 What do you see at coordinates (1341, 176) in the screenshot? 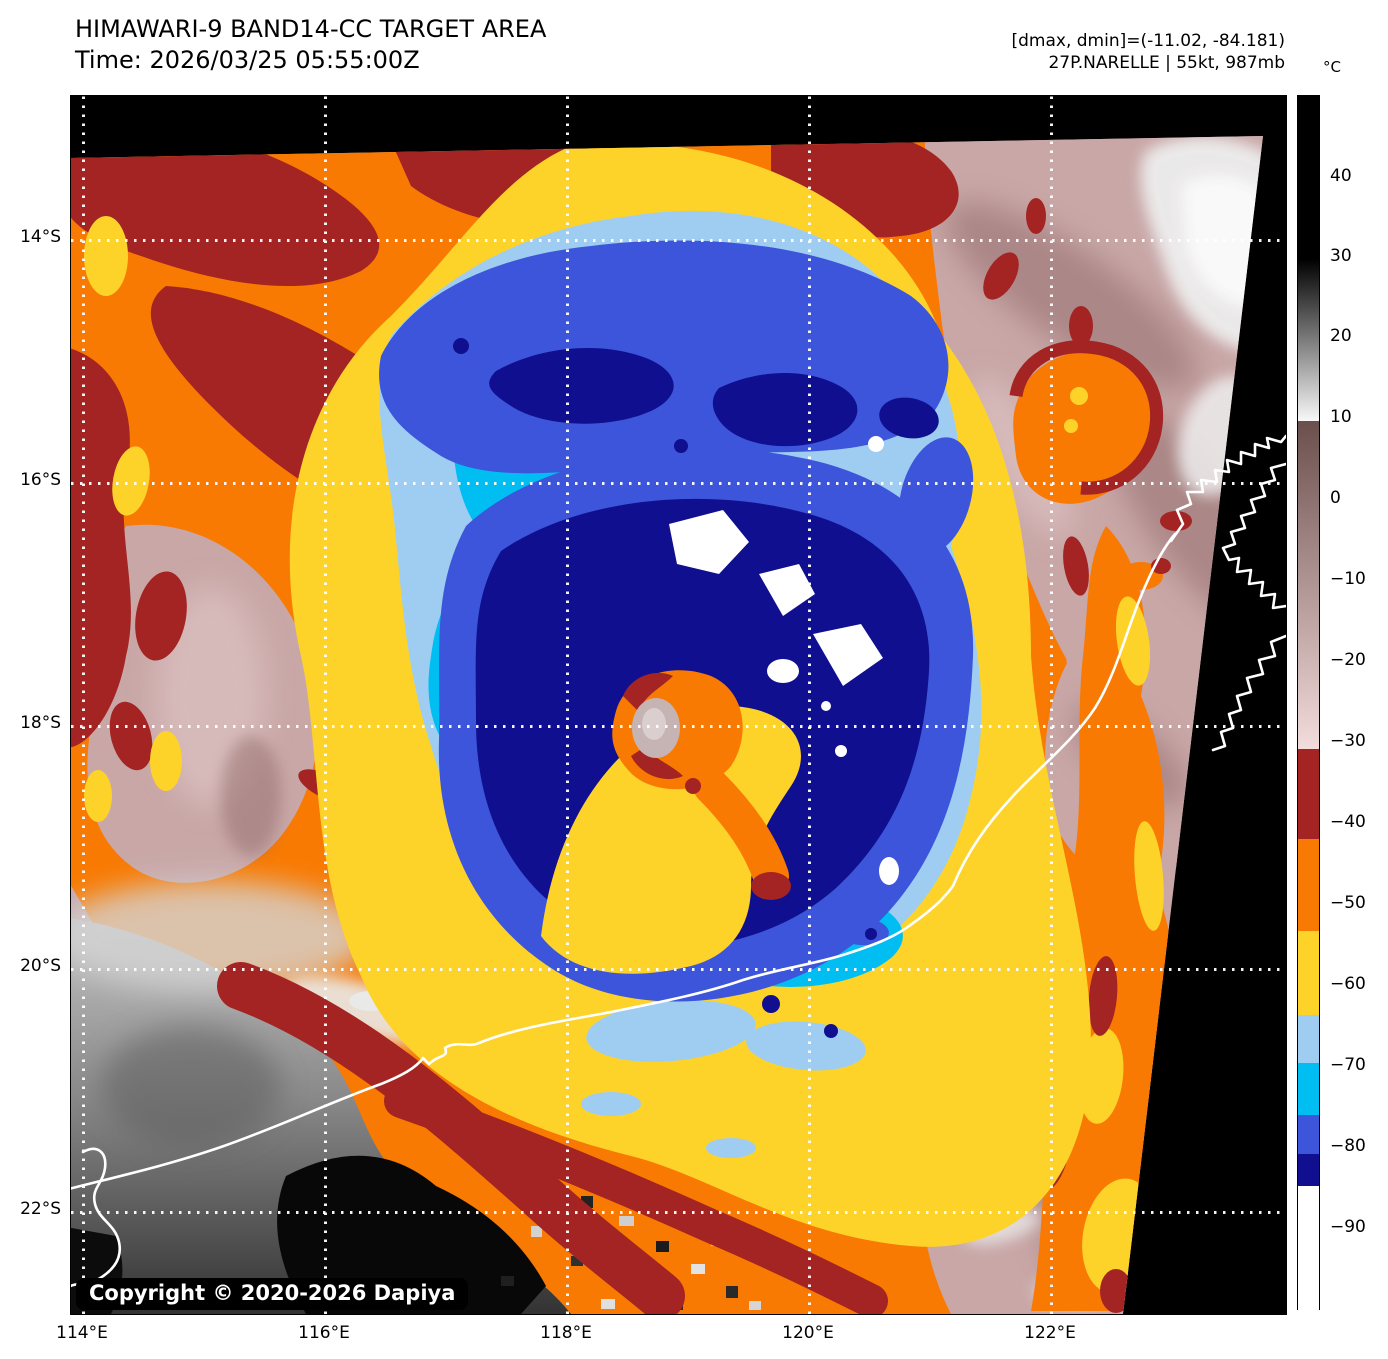
I see `colorbar-tick-label: 40` at bounding box center [1341, 176].